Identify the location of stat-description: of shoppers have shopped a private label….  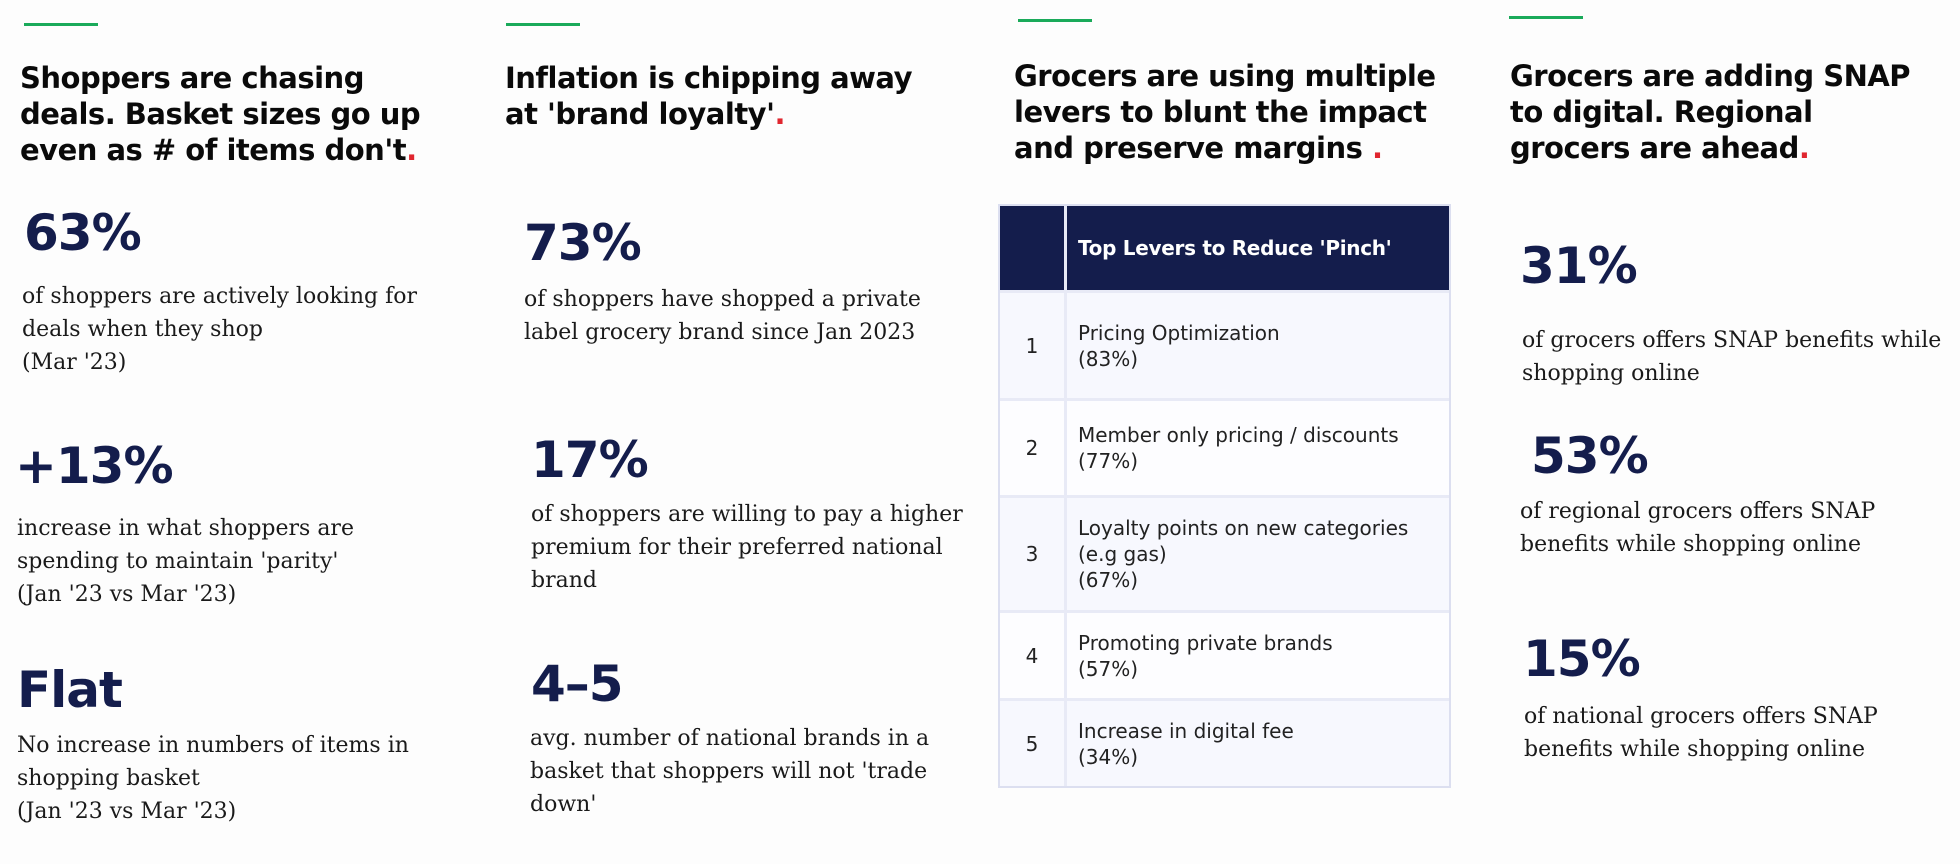
(722, 316).